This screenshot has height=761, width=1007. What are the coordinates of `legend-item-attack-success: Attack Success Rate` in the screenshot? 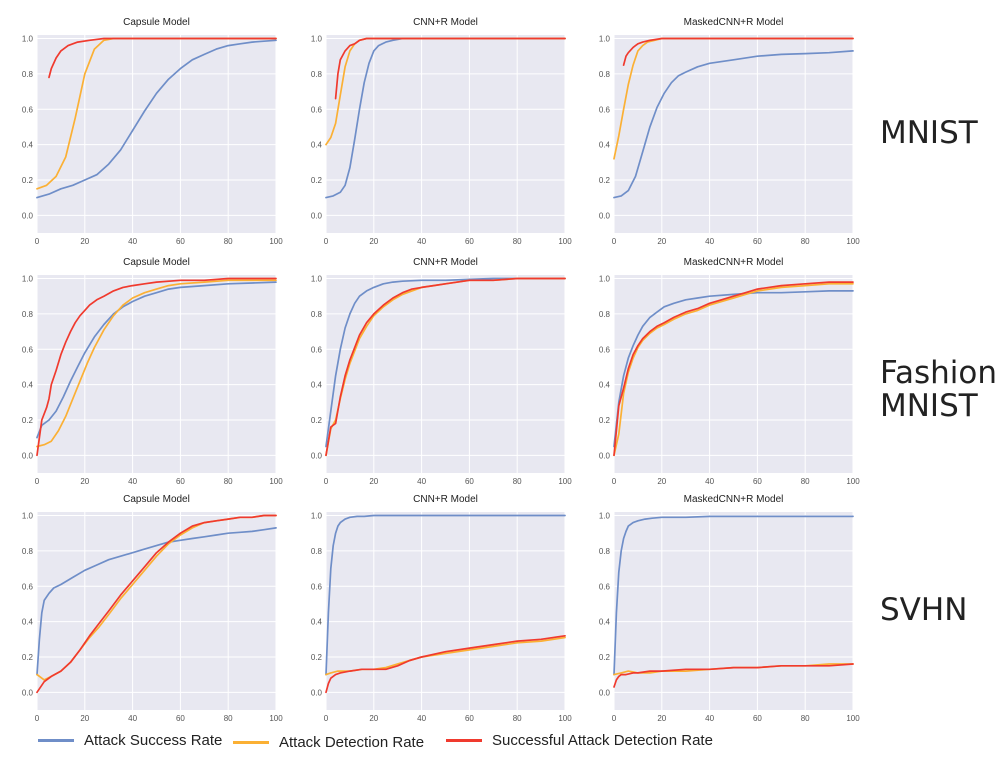 It's located at (130, 740).